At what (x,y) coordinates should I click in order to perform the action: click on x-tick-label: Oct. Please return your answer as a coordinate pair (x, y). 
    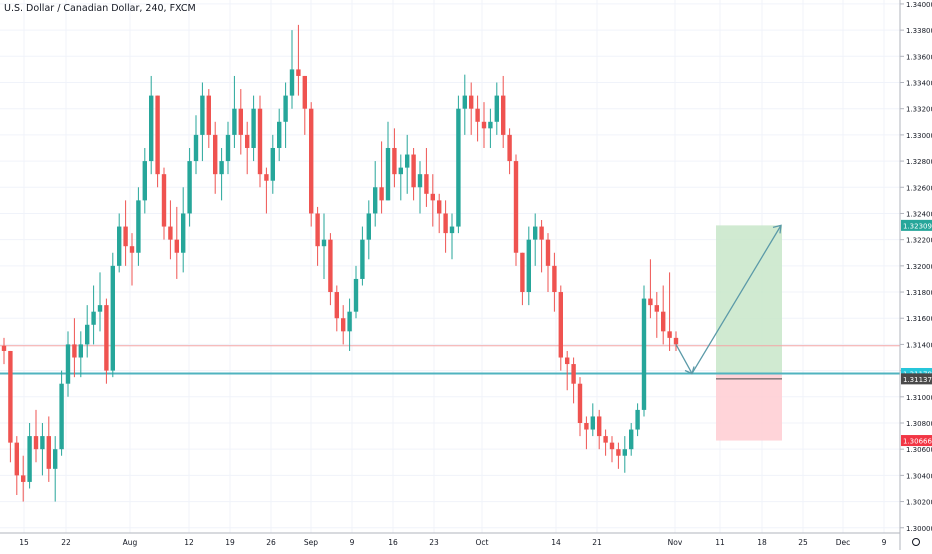
    Looking at the image, I should click on (482, 542).